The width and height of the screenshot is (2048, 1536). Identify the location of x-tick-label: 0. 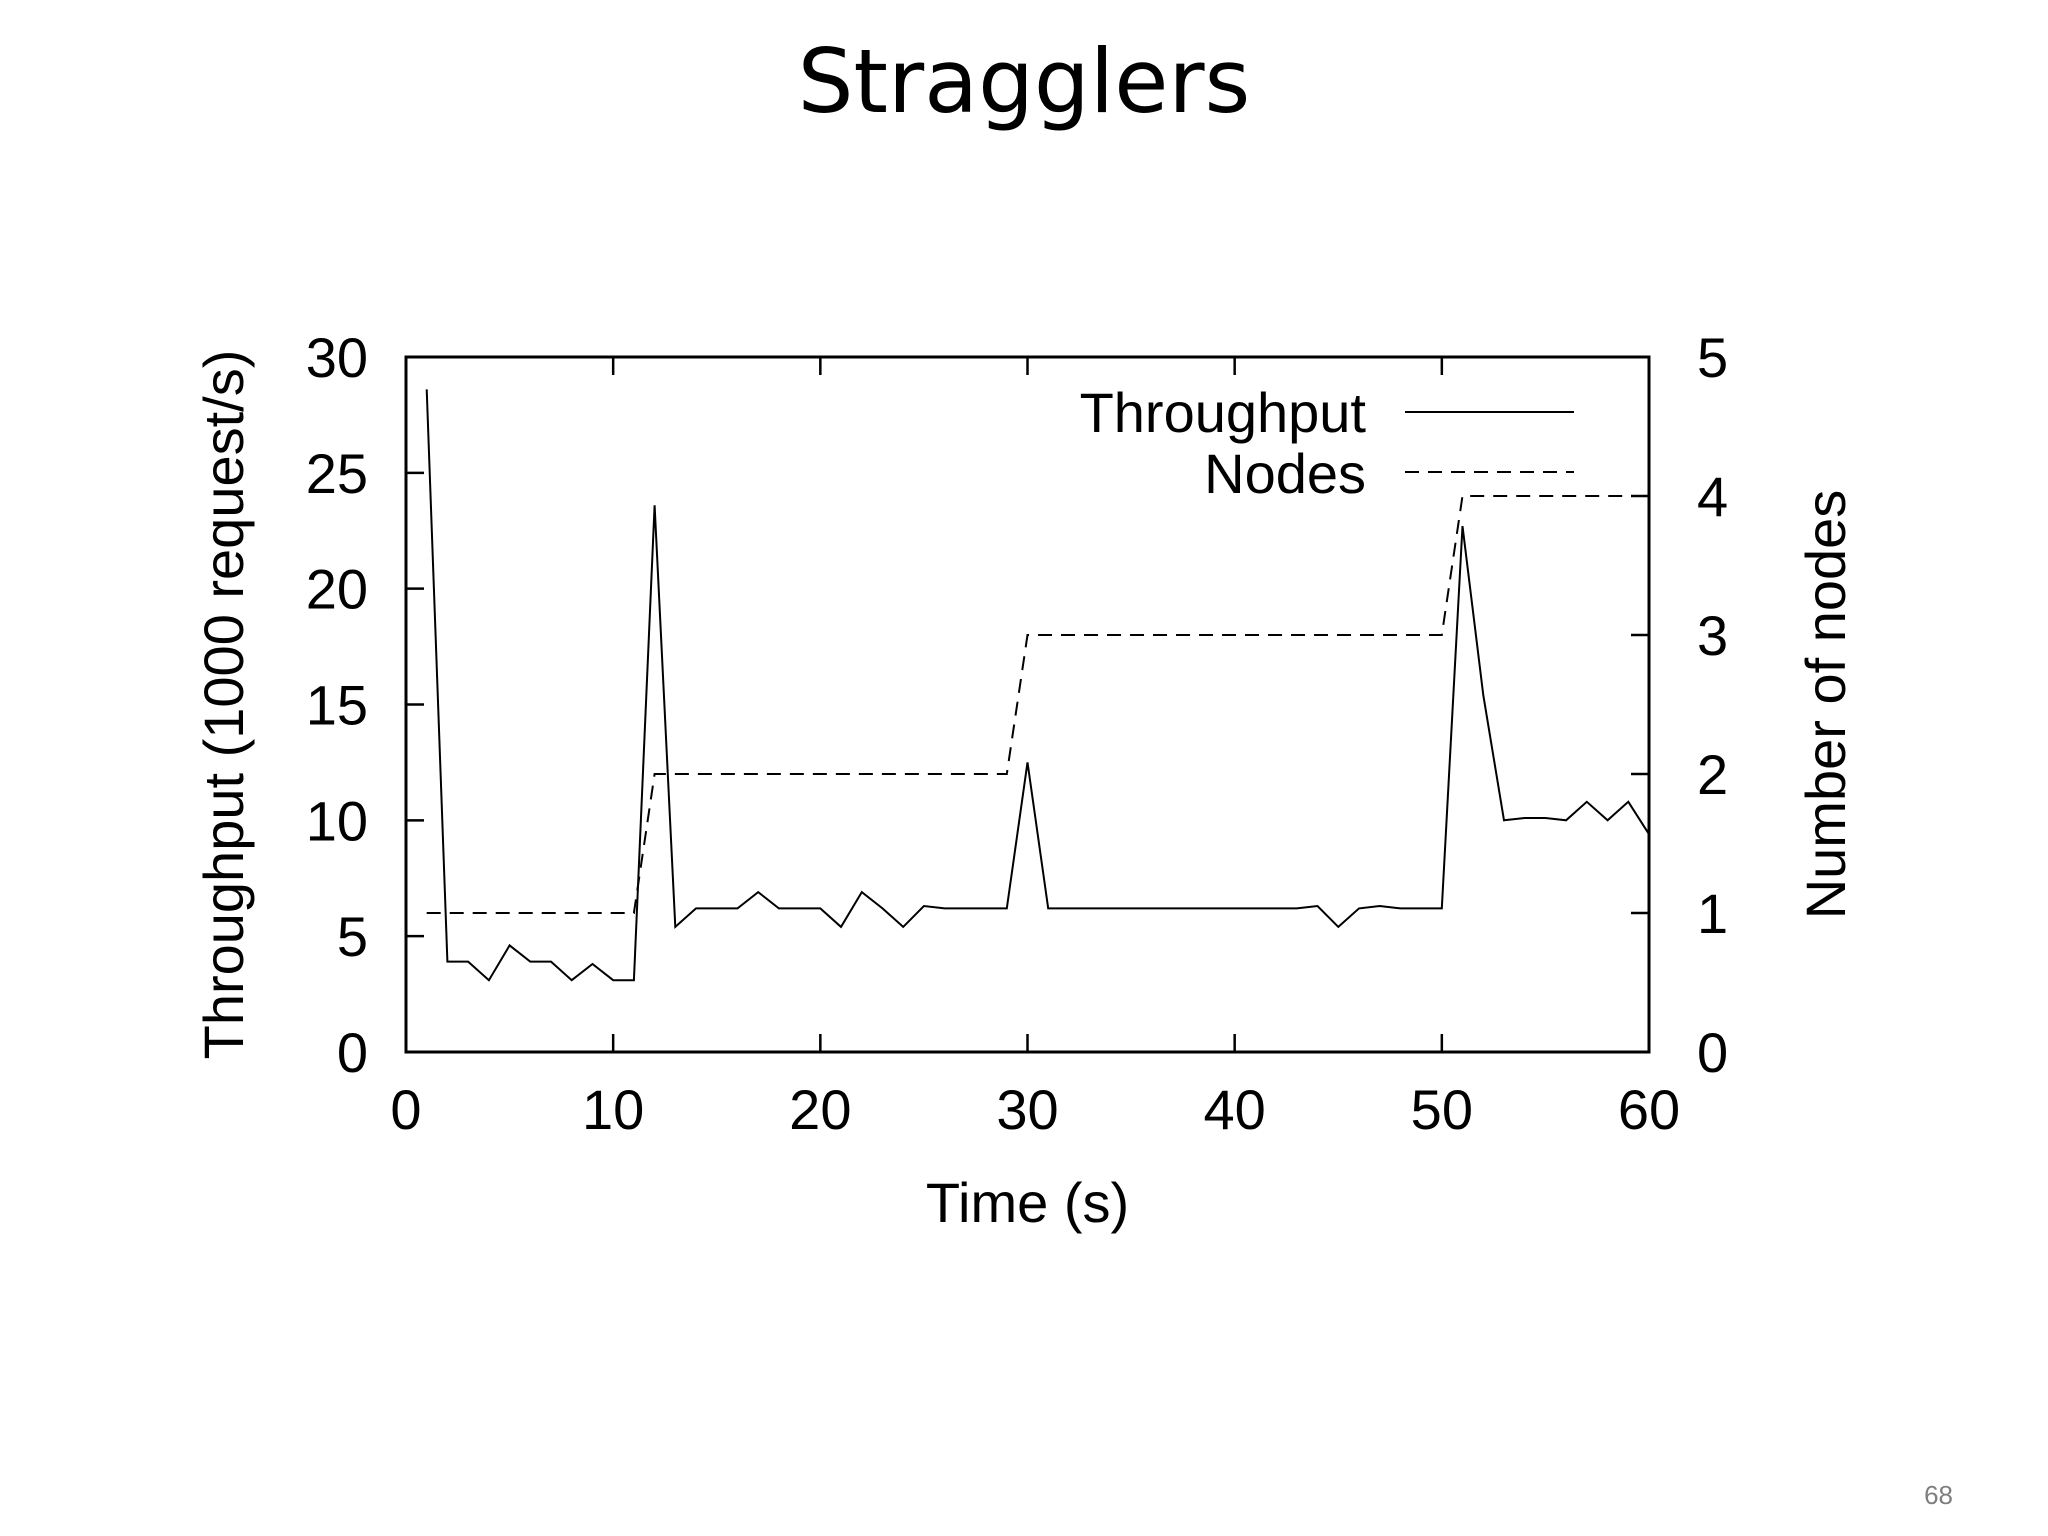
(405, 1109).